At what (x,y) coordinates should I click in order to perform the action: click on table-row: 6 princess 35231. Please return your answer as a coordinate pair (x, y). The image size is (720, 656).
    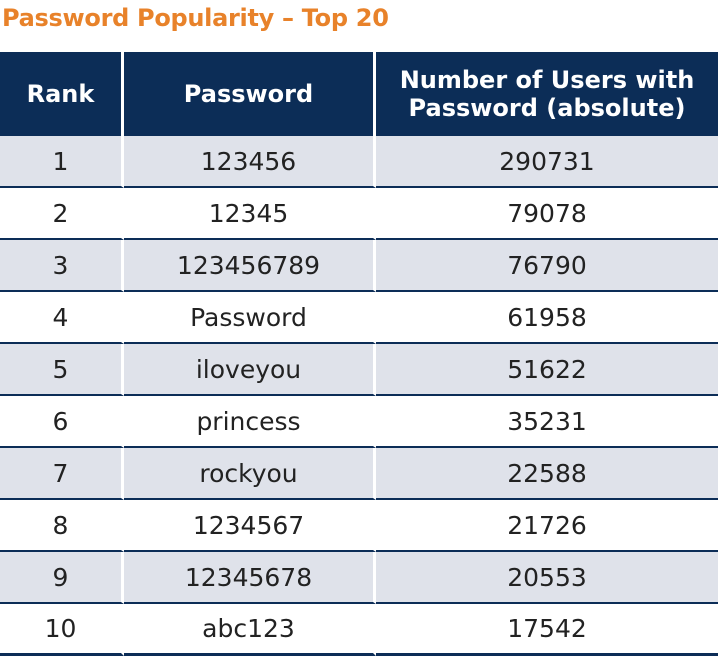
    Looking at the image, I should click on (359, 422).